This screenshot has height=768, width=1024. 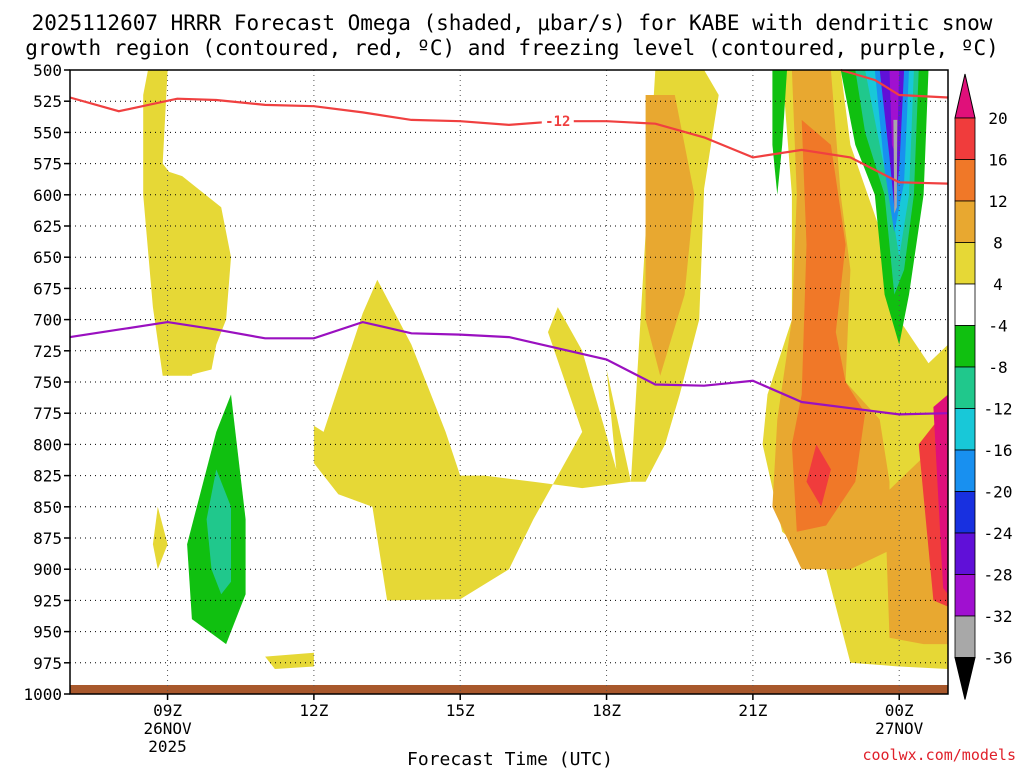 What do you see at coordinates (47, 444) in the screenshot?
I see `y-tick-label: 800` at bounding box center [47, 444].